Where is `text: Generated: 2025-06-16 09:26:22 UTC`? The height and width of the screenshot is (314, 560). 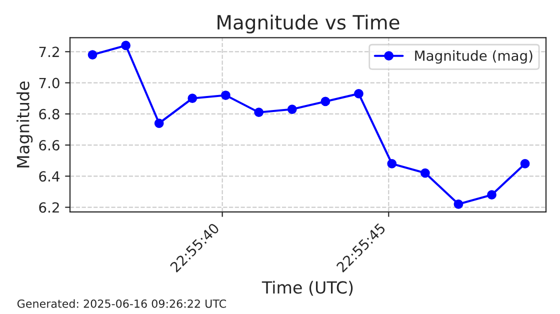 text: Generated: 2025-06-16 09:26:22 UTC is located at coordinates (121, 303).